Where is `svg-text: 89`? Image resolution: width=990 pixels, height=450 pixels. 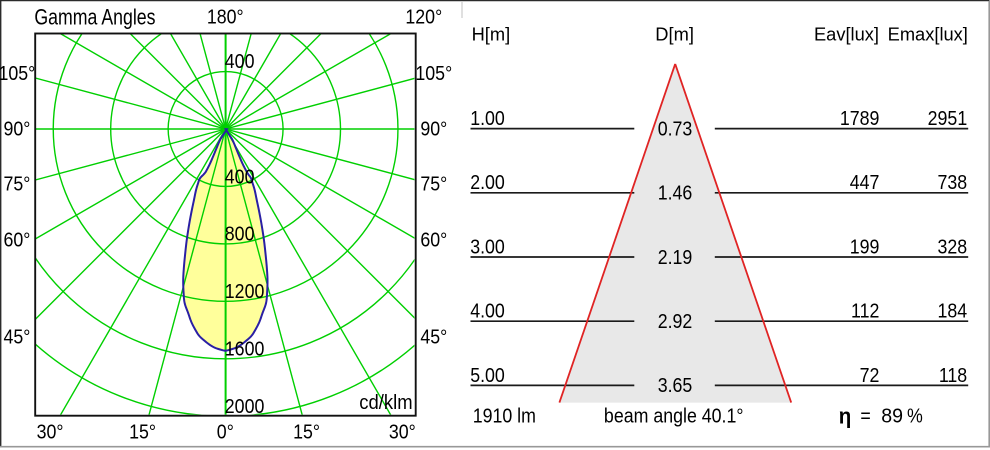 svg-text: 89 is located at coordinates (892, 416).